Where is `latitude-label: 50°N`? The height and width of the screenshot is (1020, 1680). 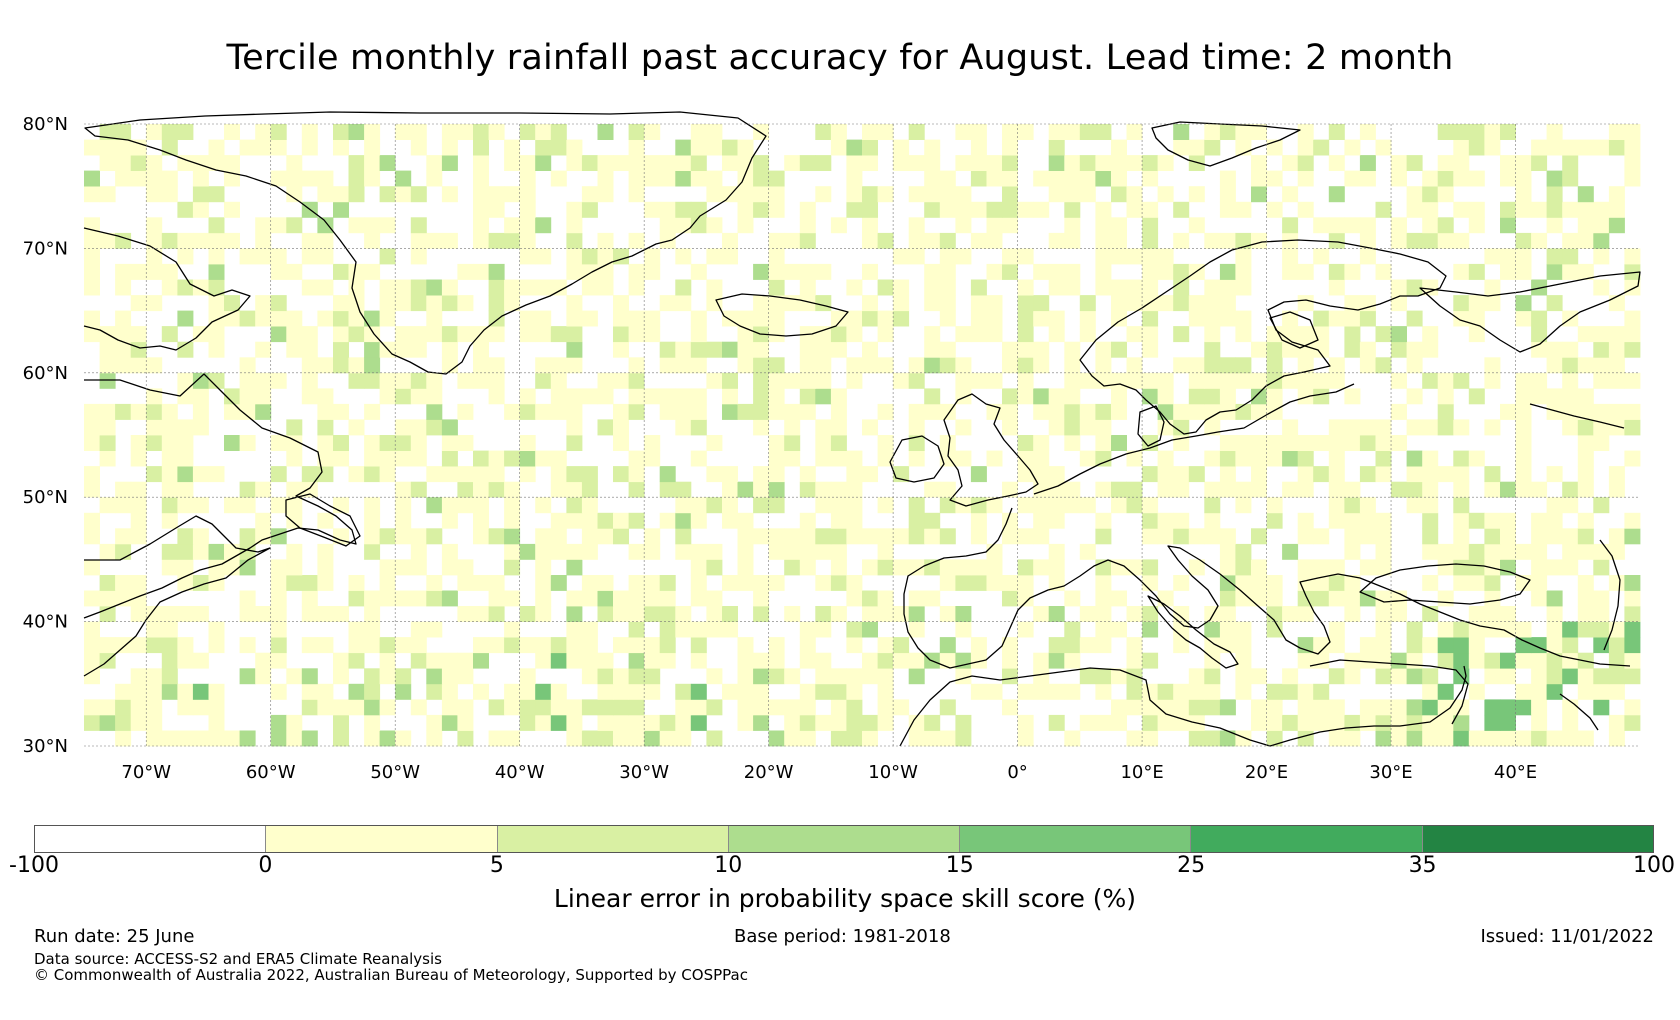 latitude-label: 50°N is located at coordinates (45, 497).